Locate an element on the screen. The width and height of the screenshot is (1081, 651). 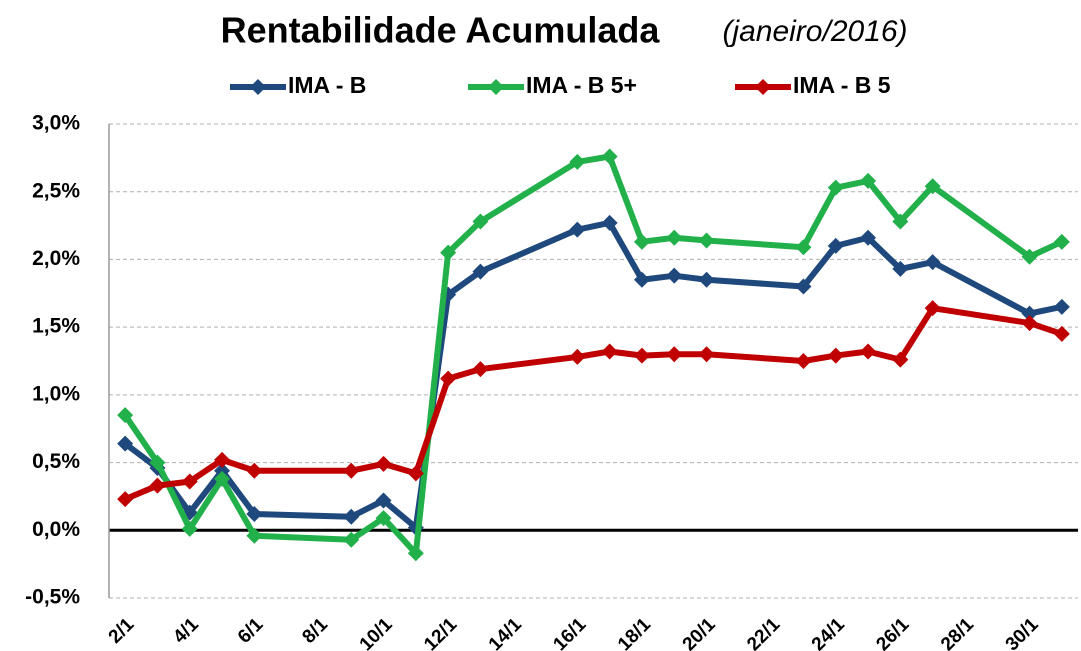
x-tick-label: 22/1 is located at coordinates (763, 632).